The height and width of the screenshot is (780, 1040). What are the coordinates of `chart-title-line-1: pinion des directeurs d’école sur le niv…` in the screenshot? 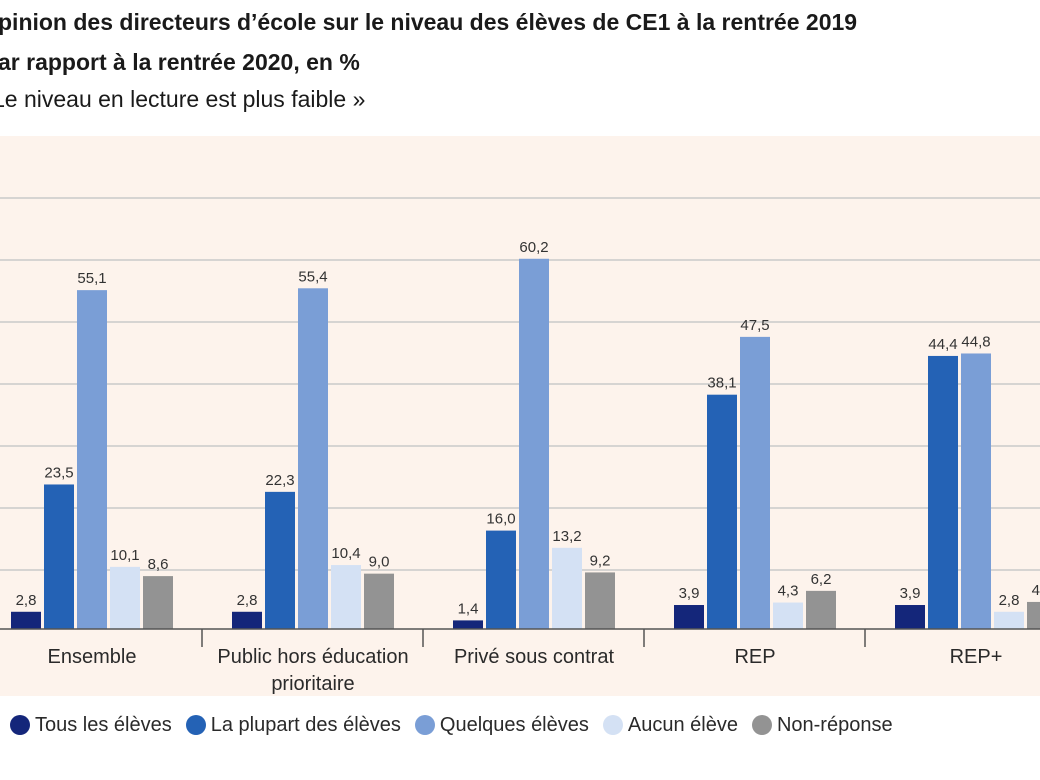 It's located at (429, 22).